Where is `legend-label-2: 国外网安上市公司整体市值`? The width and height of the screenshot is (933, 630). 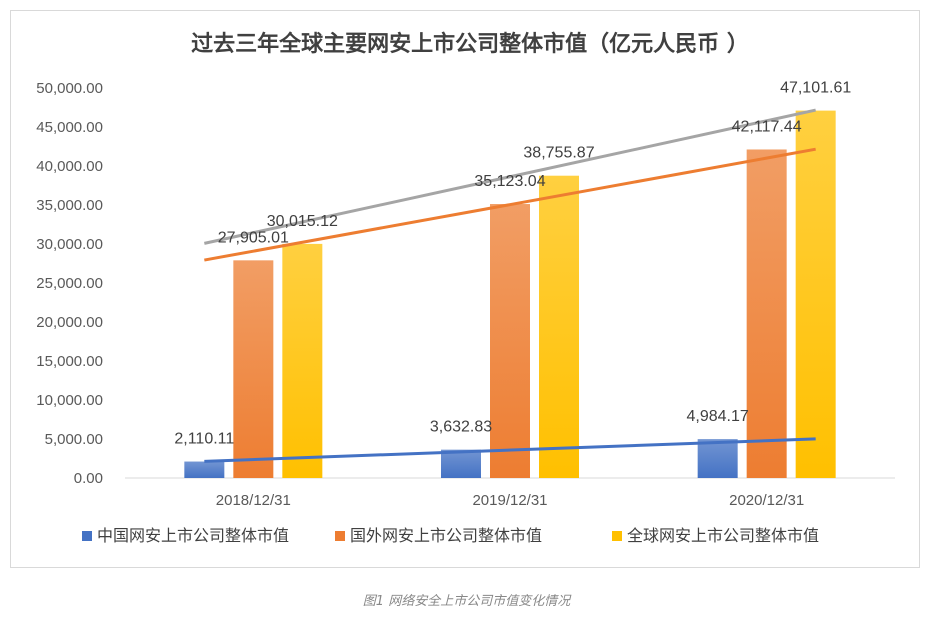
legend-label-2: 国外网安上市公司整体市值 is located at coordinates (446, 535).